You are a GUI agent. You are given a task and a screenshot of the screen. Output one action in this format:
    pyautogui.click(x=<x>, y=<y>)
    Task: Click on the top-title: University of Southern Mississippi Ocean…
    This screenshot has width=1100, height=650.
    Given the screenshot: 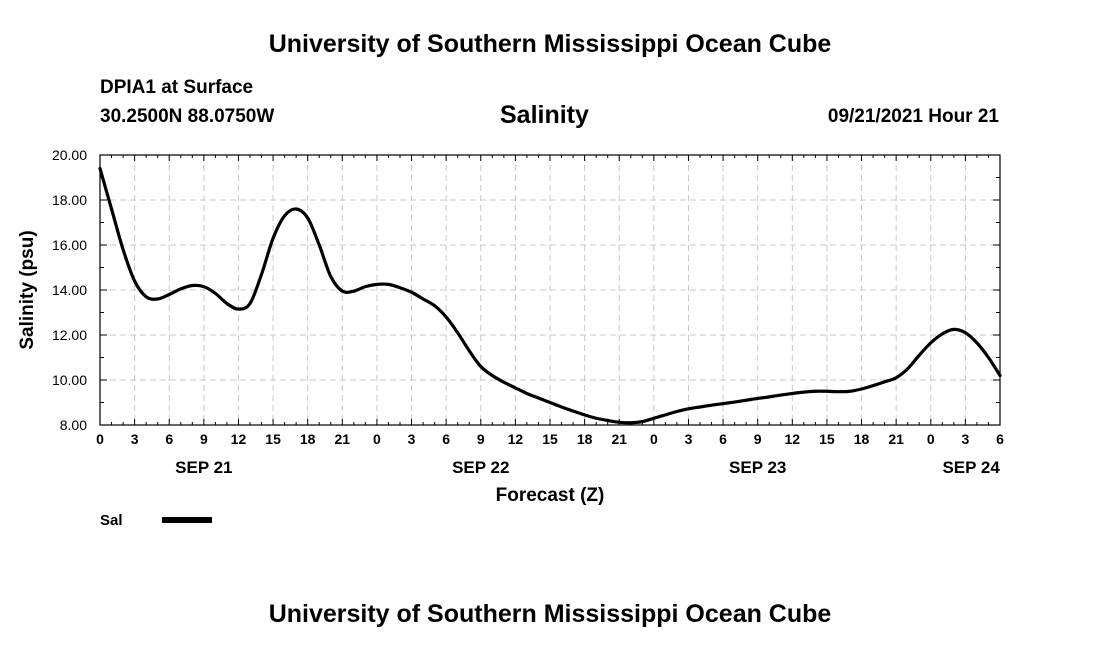 What is the action you would take?
    pyautogui.click(x=550, y=44)
    